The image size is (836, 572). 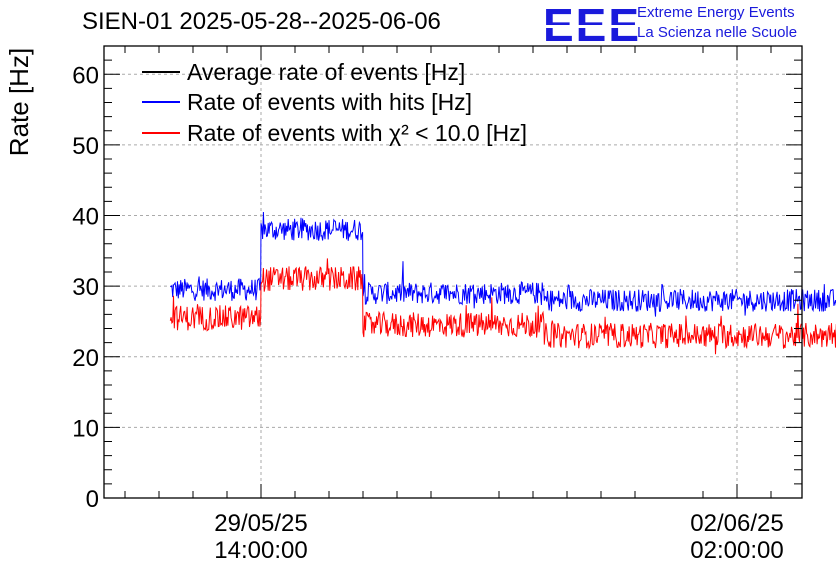 What do you see at coordinates (85, 287) in the screenshot?
I see `y-tick-label: 30` at bounding box center [85, 287].